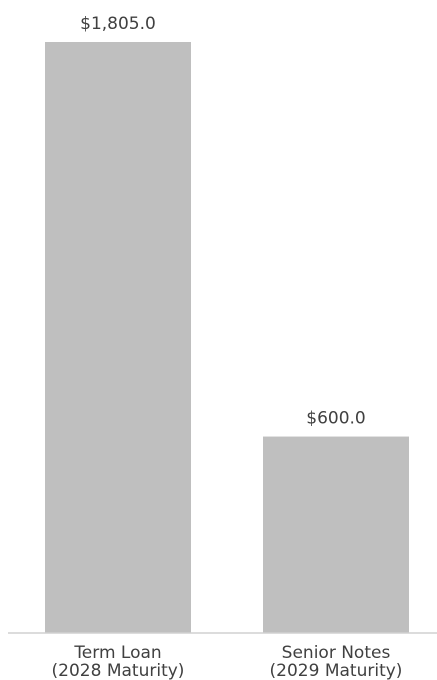  I want to click on value-label-1: $600.0, so click(335, 419).